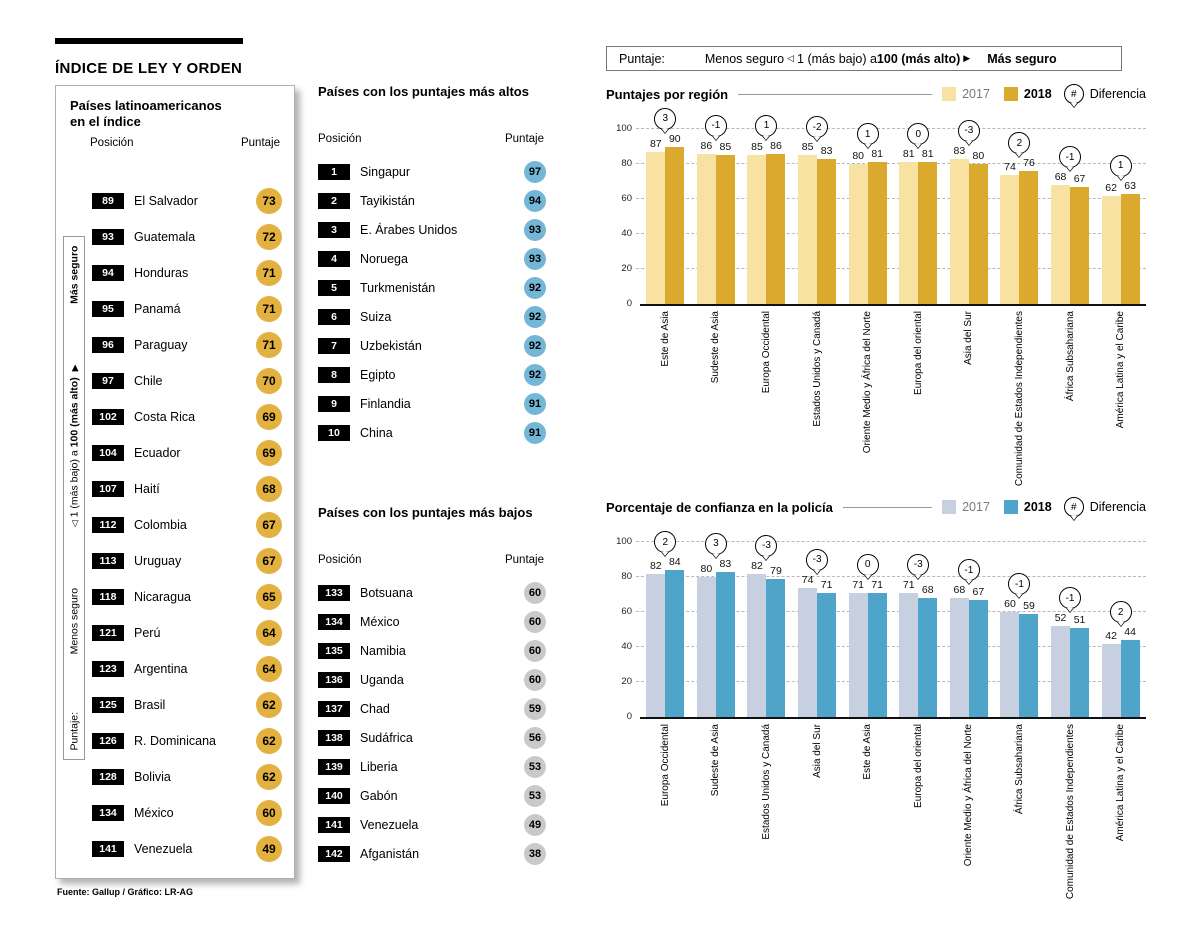  I want to click on difference-pin: 1, so click(766, 127).